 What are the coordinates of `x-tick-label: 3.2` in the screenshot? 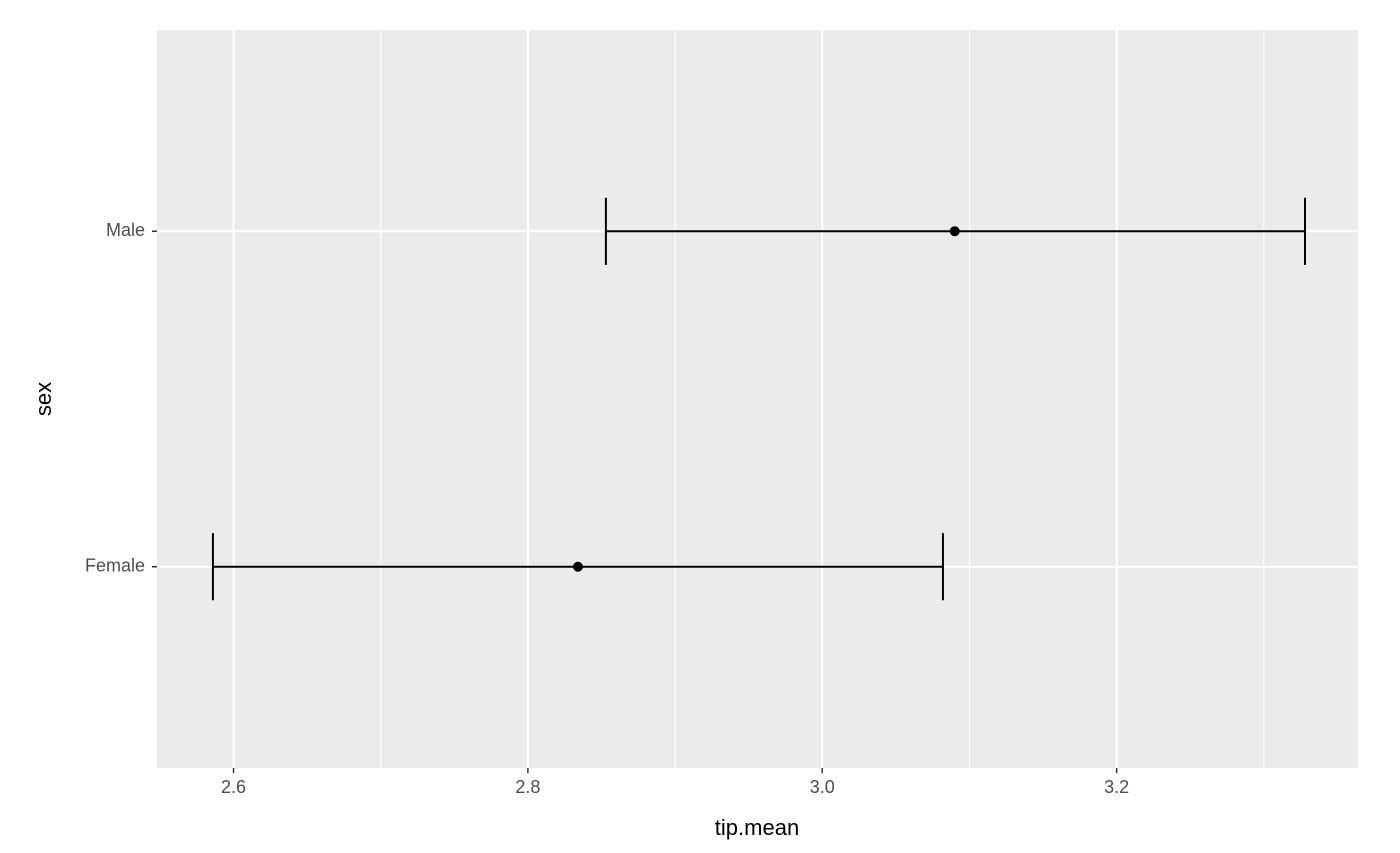 It's located at (1116, 787).